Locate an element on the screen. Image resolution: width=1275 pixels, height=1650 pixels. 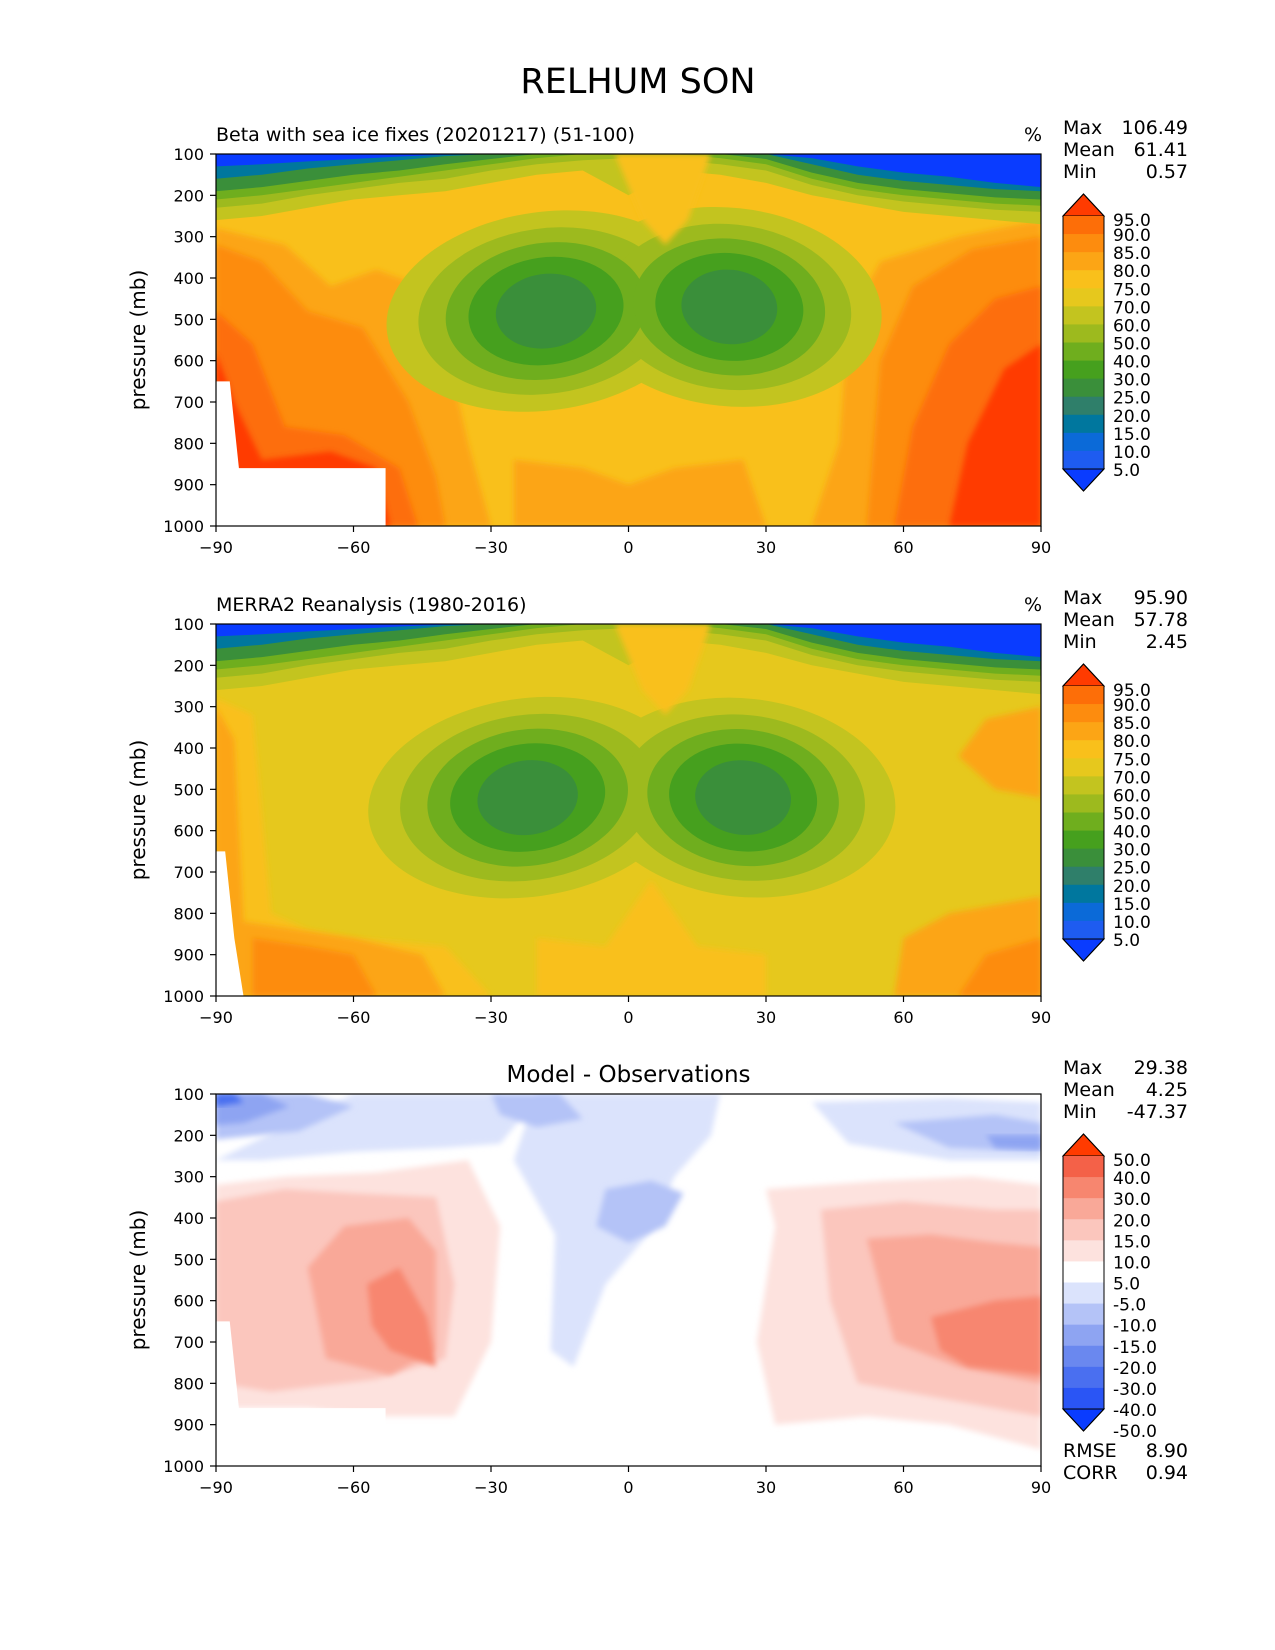
stat-value: 0.57 is located at coordinates (1167, 172).